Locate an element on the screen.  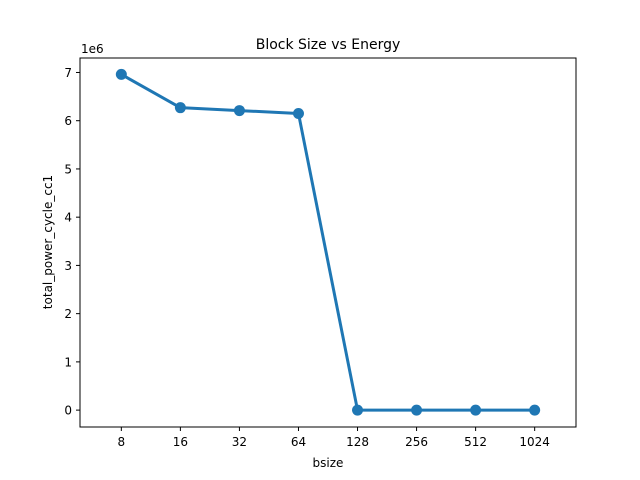
y-axis-label: total_power_cycle_cc1 is located at coordinates (48, 242).